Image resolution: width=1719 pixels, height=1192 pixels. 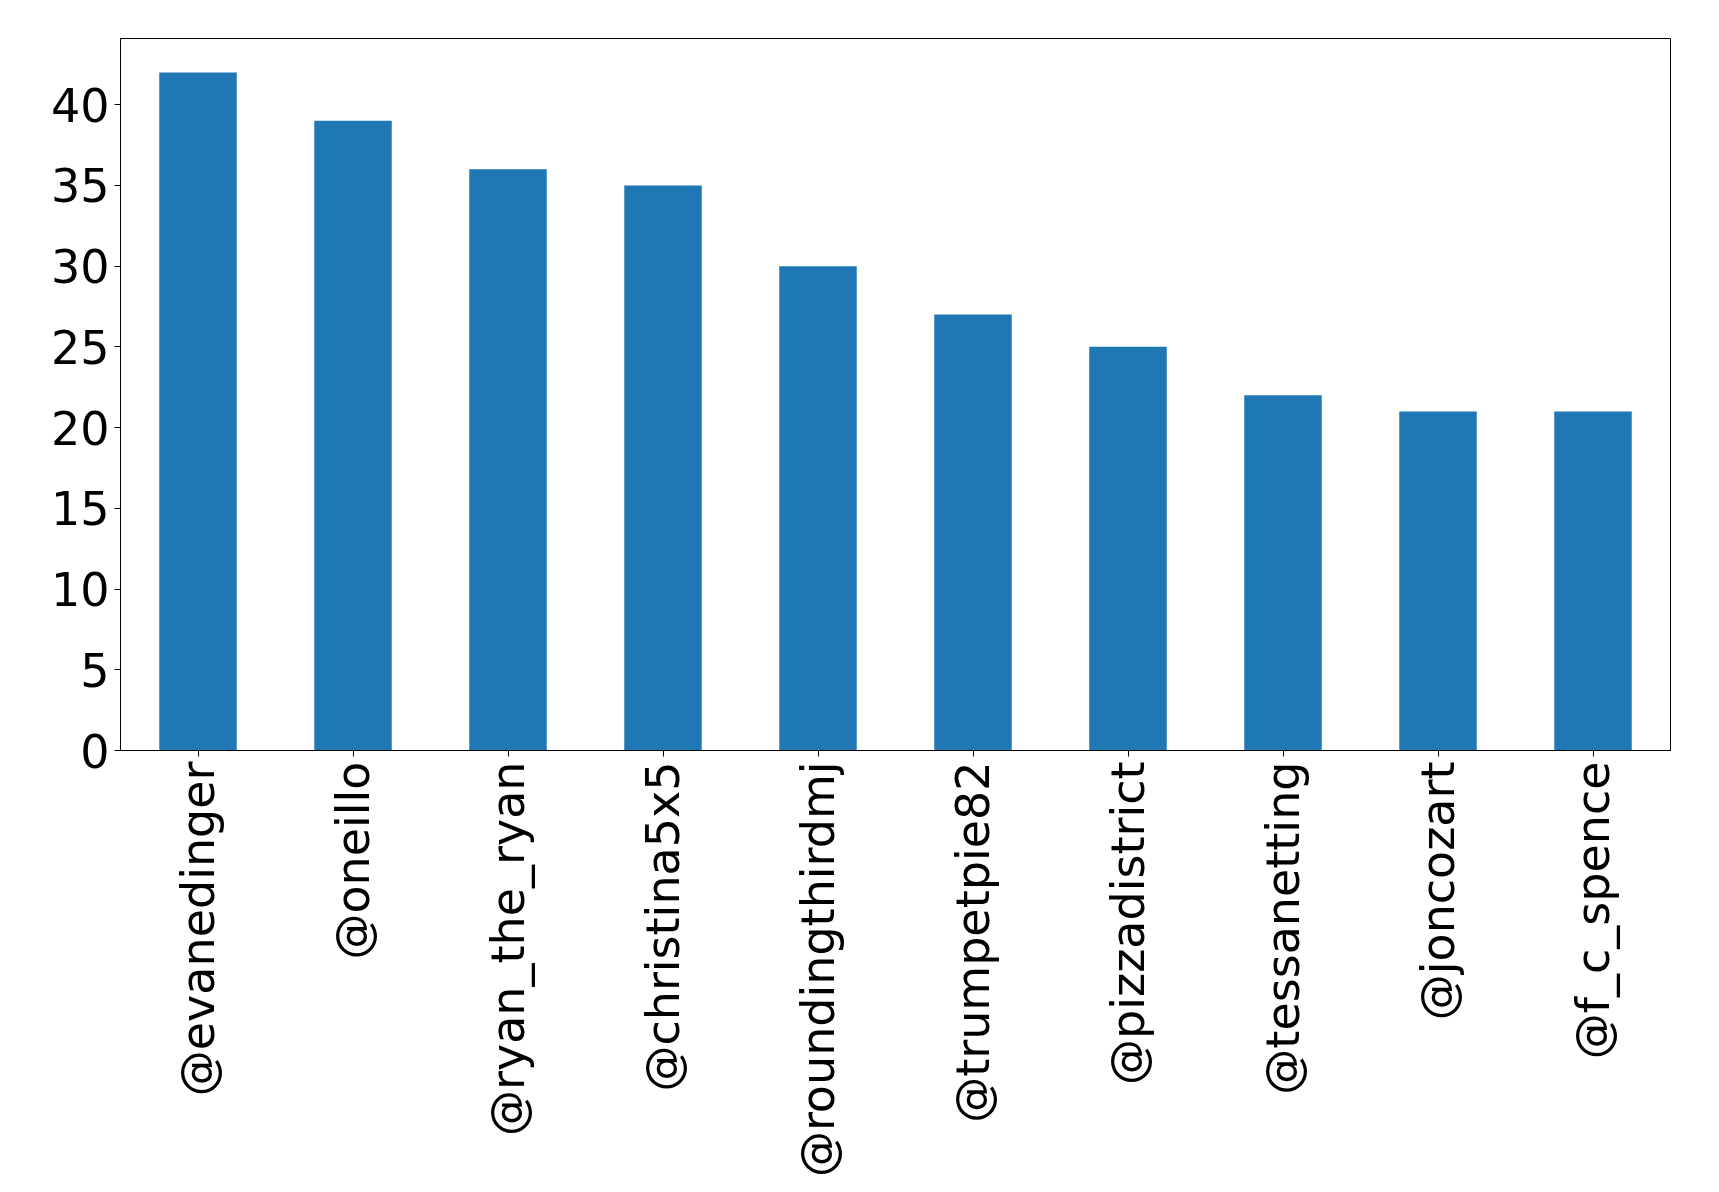 I want to click on x-tick-label: @trumpetpie82, so click(x=973, y=942).